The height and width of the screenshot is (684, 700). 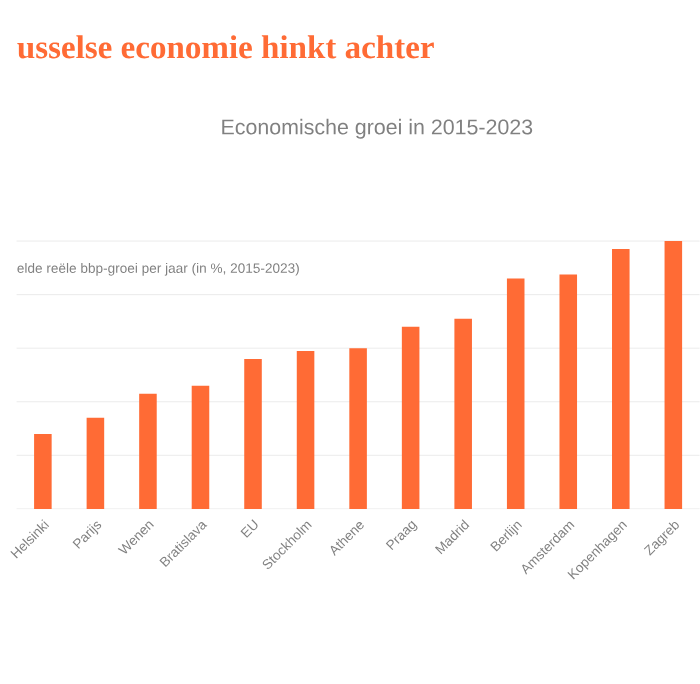 I want to click on chart-title: usselse economie hinkt achter, so click(x=225, y=47).